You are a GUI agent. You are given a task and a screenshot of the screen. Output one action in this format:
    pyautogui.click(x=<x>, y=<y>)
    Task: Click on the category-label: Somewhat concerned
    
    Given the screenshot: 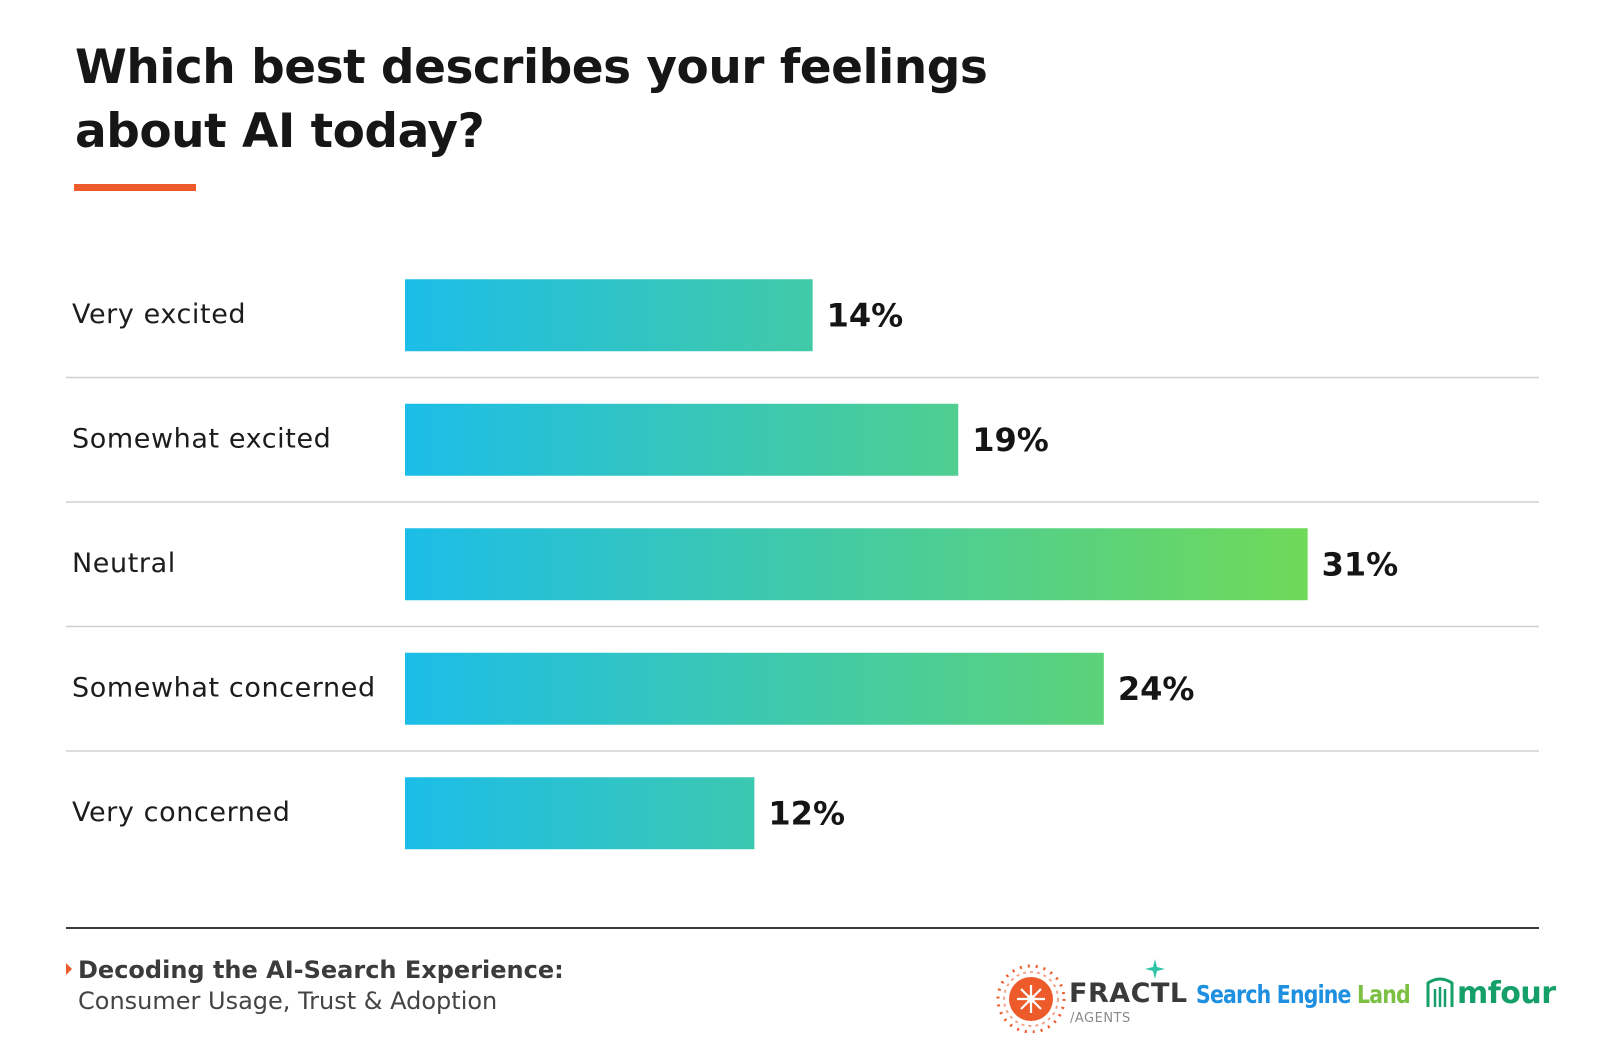 What is the action you would take?
    pyautogui.click(x=224, y=687)
    